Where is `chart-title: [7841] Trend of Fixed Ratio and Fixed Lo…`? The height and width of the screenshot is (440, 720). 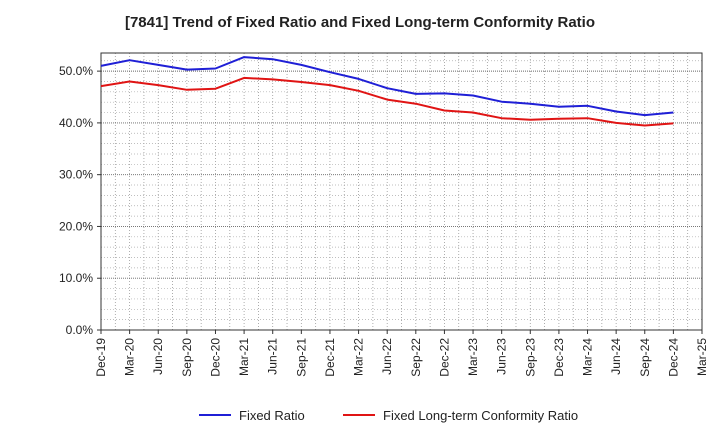
chart-title: [7841] Trend of Fixed Ratio and Fixed Lo… is located at coordinates (360, 22).